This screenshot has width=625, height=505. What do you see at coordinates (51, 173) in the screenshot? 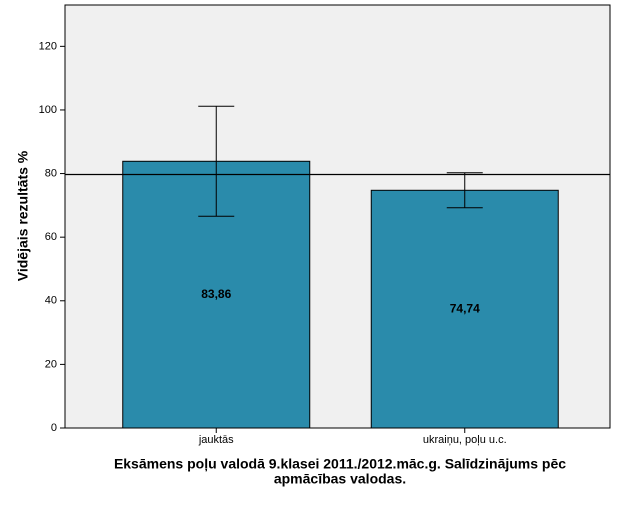
I see `y-tick-label: 80` at bounding box center [51, 173].